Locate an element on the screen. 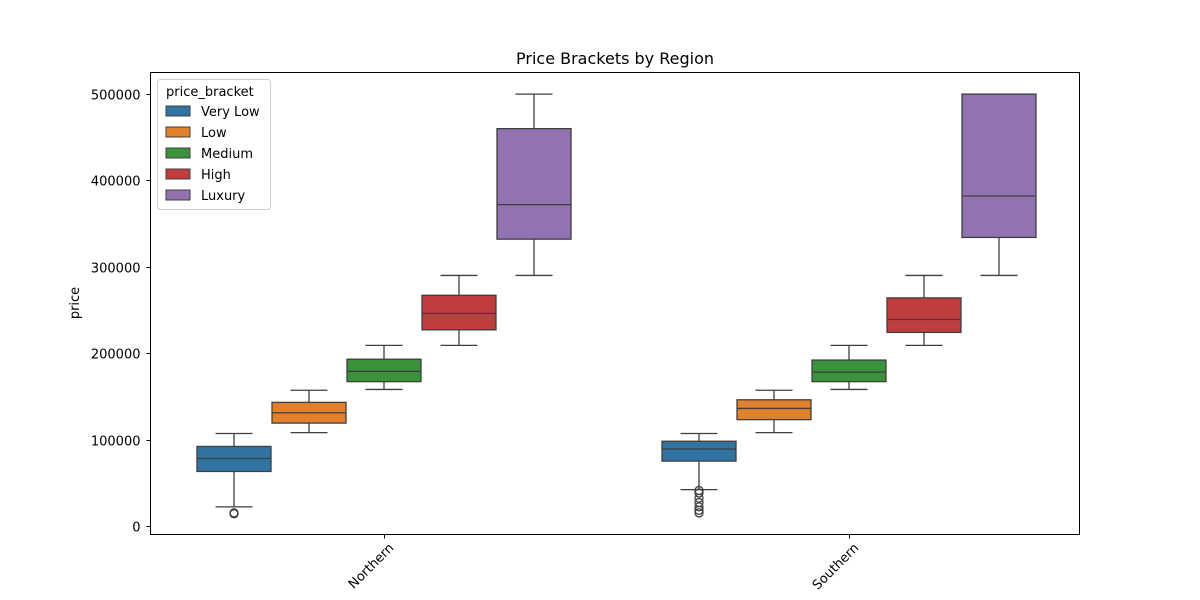 The height and width of the screenshot is (600, 1200). legend-entry-label: High is located at coordinates (216, 175).